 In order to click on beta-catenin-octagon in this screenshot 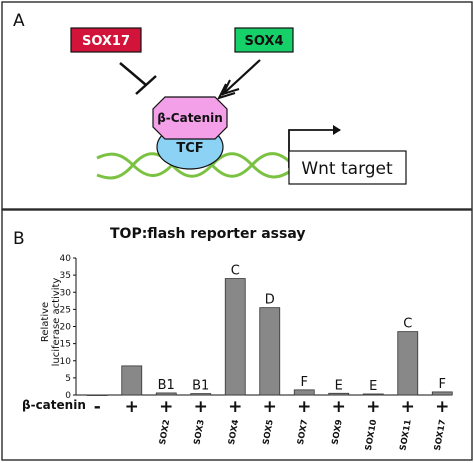, I will do `click(190, 118)`.